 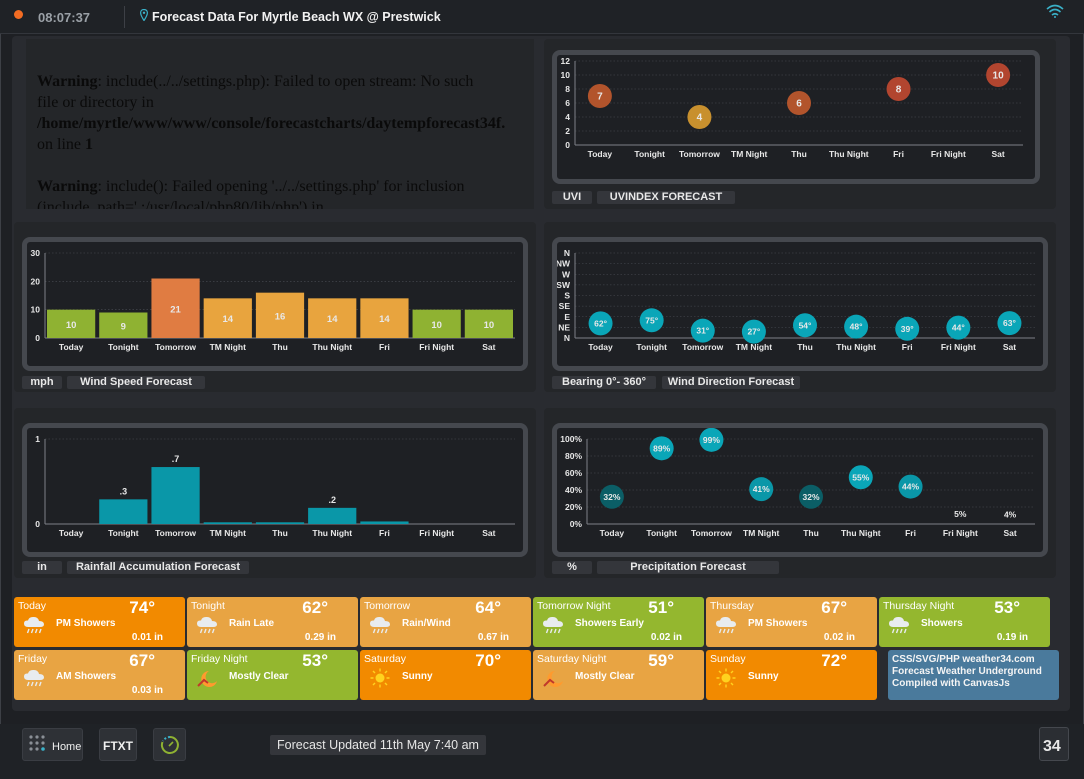 I want to click on y-tick-label: 20, so click(x=36, y=281).